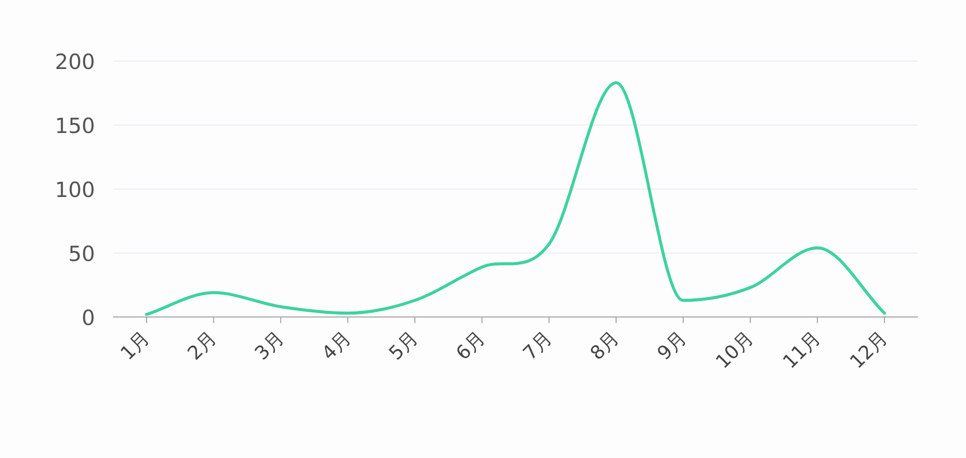 The image size is (966, 458). What do you see at coordinates (403, 345) in the screenshot?
I see `x-tick-label: 5月` at bounding box center [403, 345].